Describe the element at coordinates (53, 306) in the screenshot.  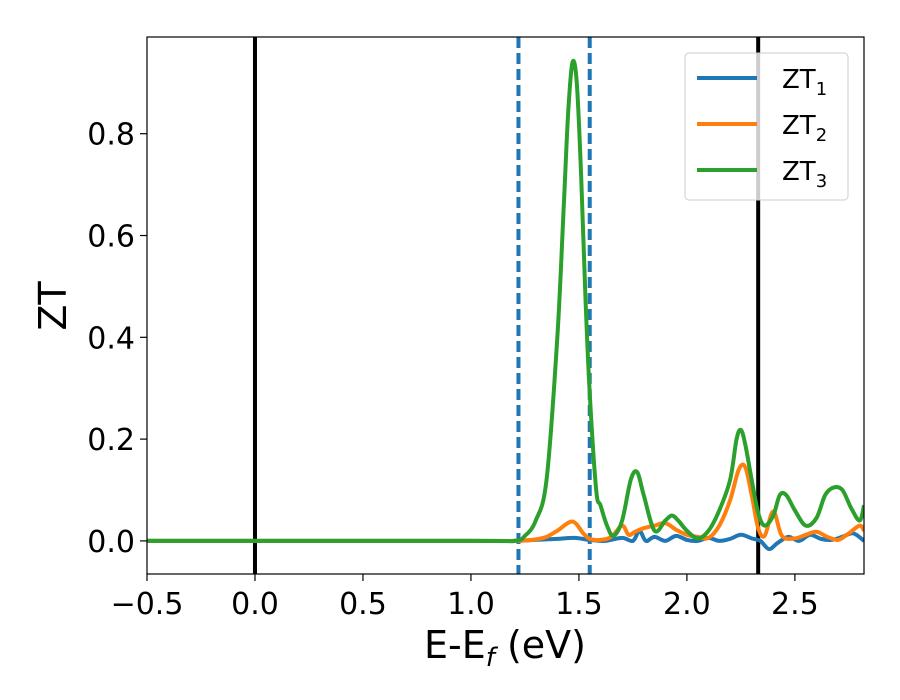
I see `y-axis-title: ZT` at that location.